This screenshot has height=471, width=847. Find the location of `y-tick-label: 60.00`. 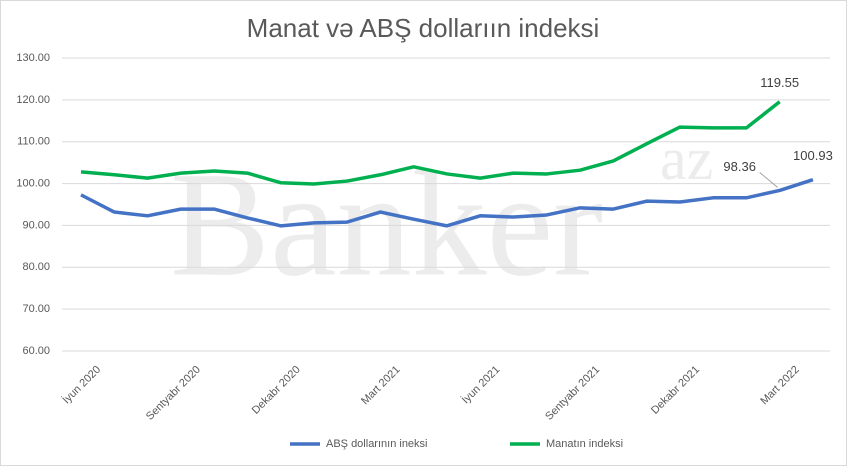

y-tick-label: 60.00 is located at coordinates (36, 351).